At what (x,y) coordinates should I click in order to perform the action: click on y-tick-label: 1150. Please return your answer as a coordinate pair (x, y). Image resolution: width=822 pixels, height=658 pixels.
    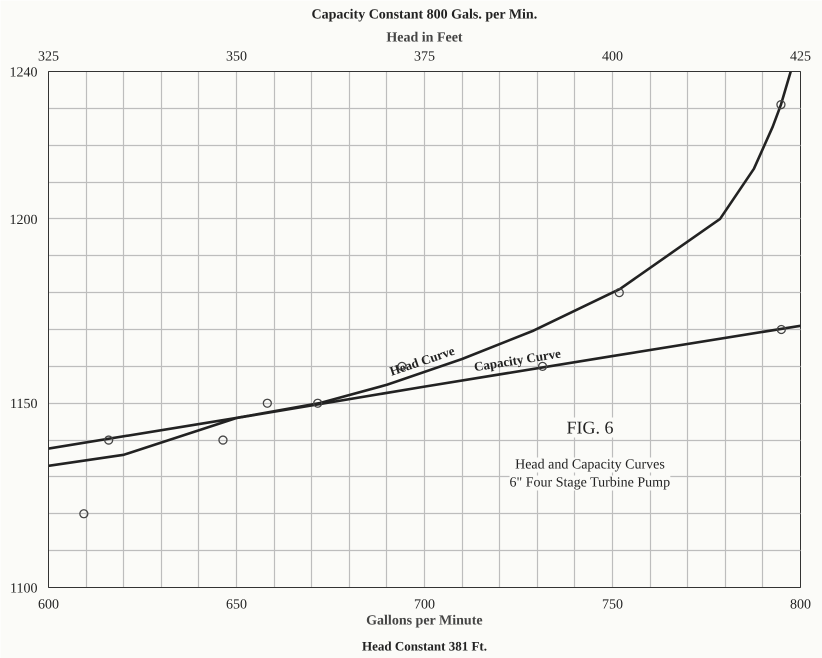
    Looking at the image, I should click on (24, 404).